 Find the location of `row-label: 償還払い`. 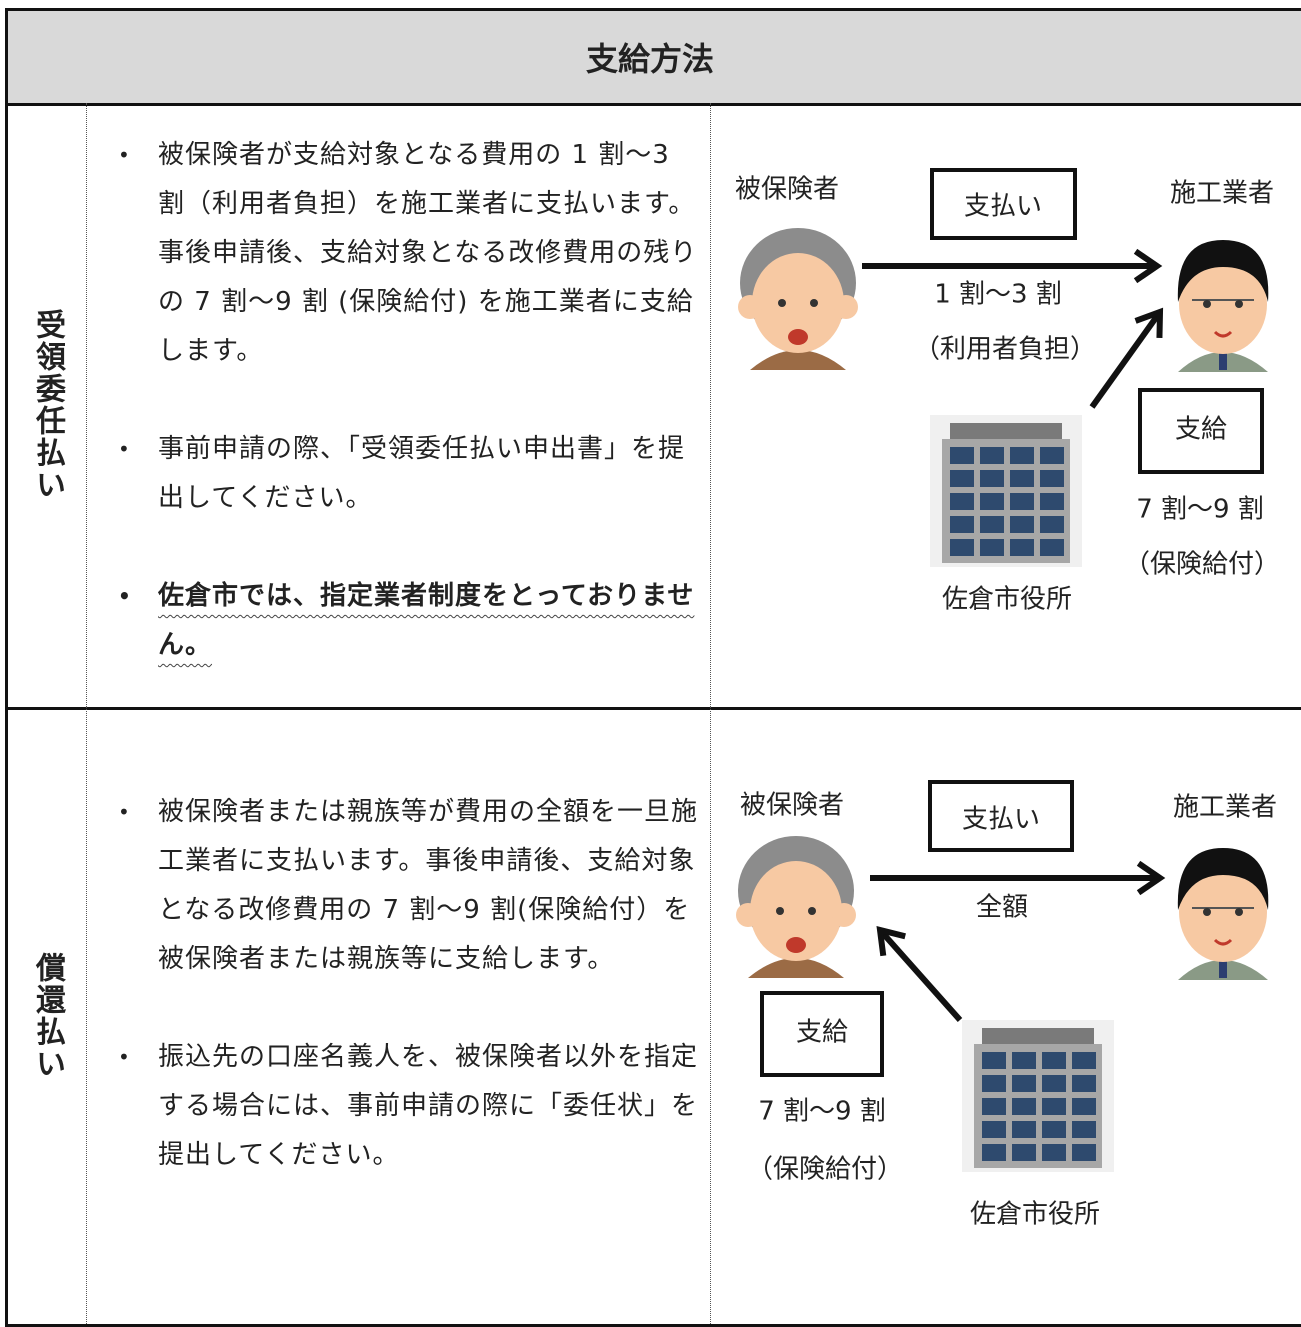

row-label: 償還払い is located at coordinates (47, 1015).